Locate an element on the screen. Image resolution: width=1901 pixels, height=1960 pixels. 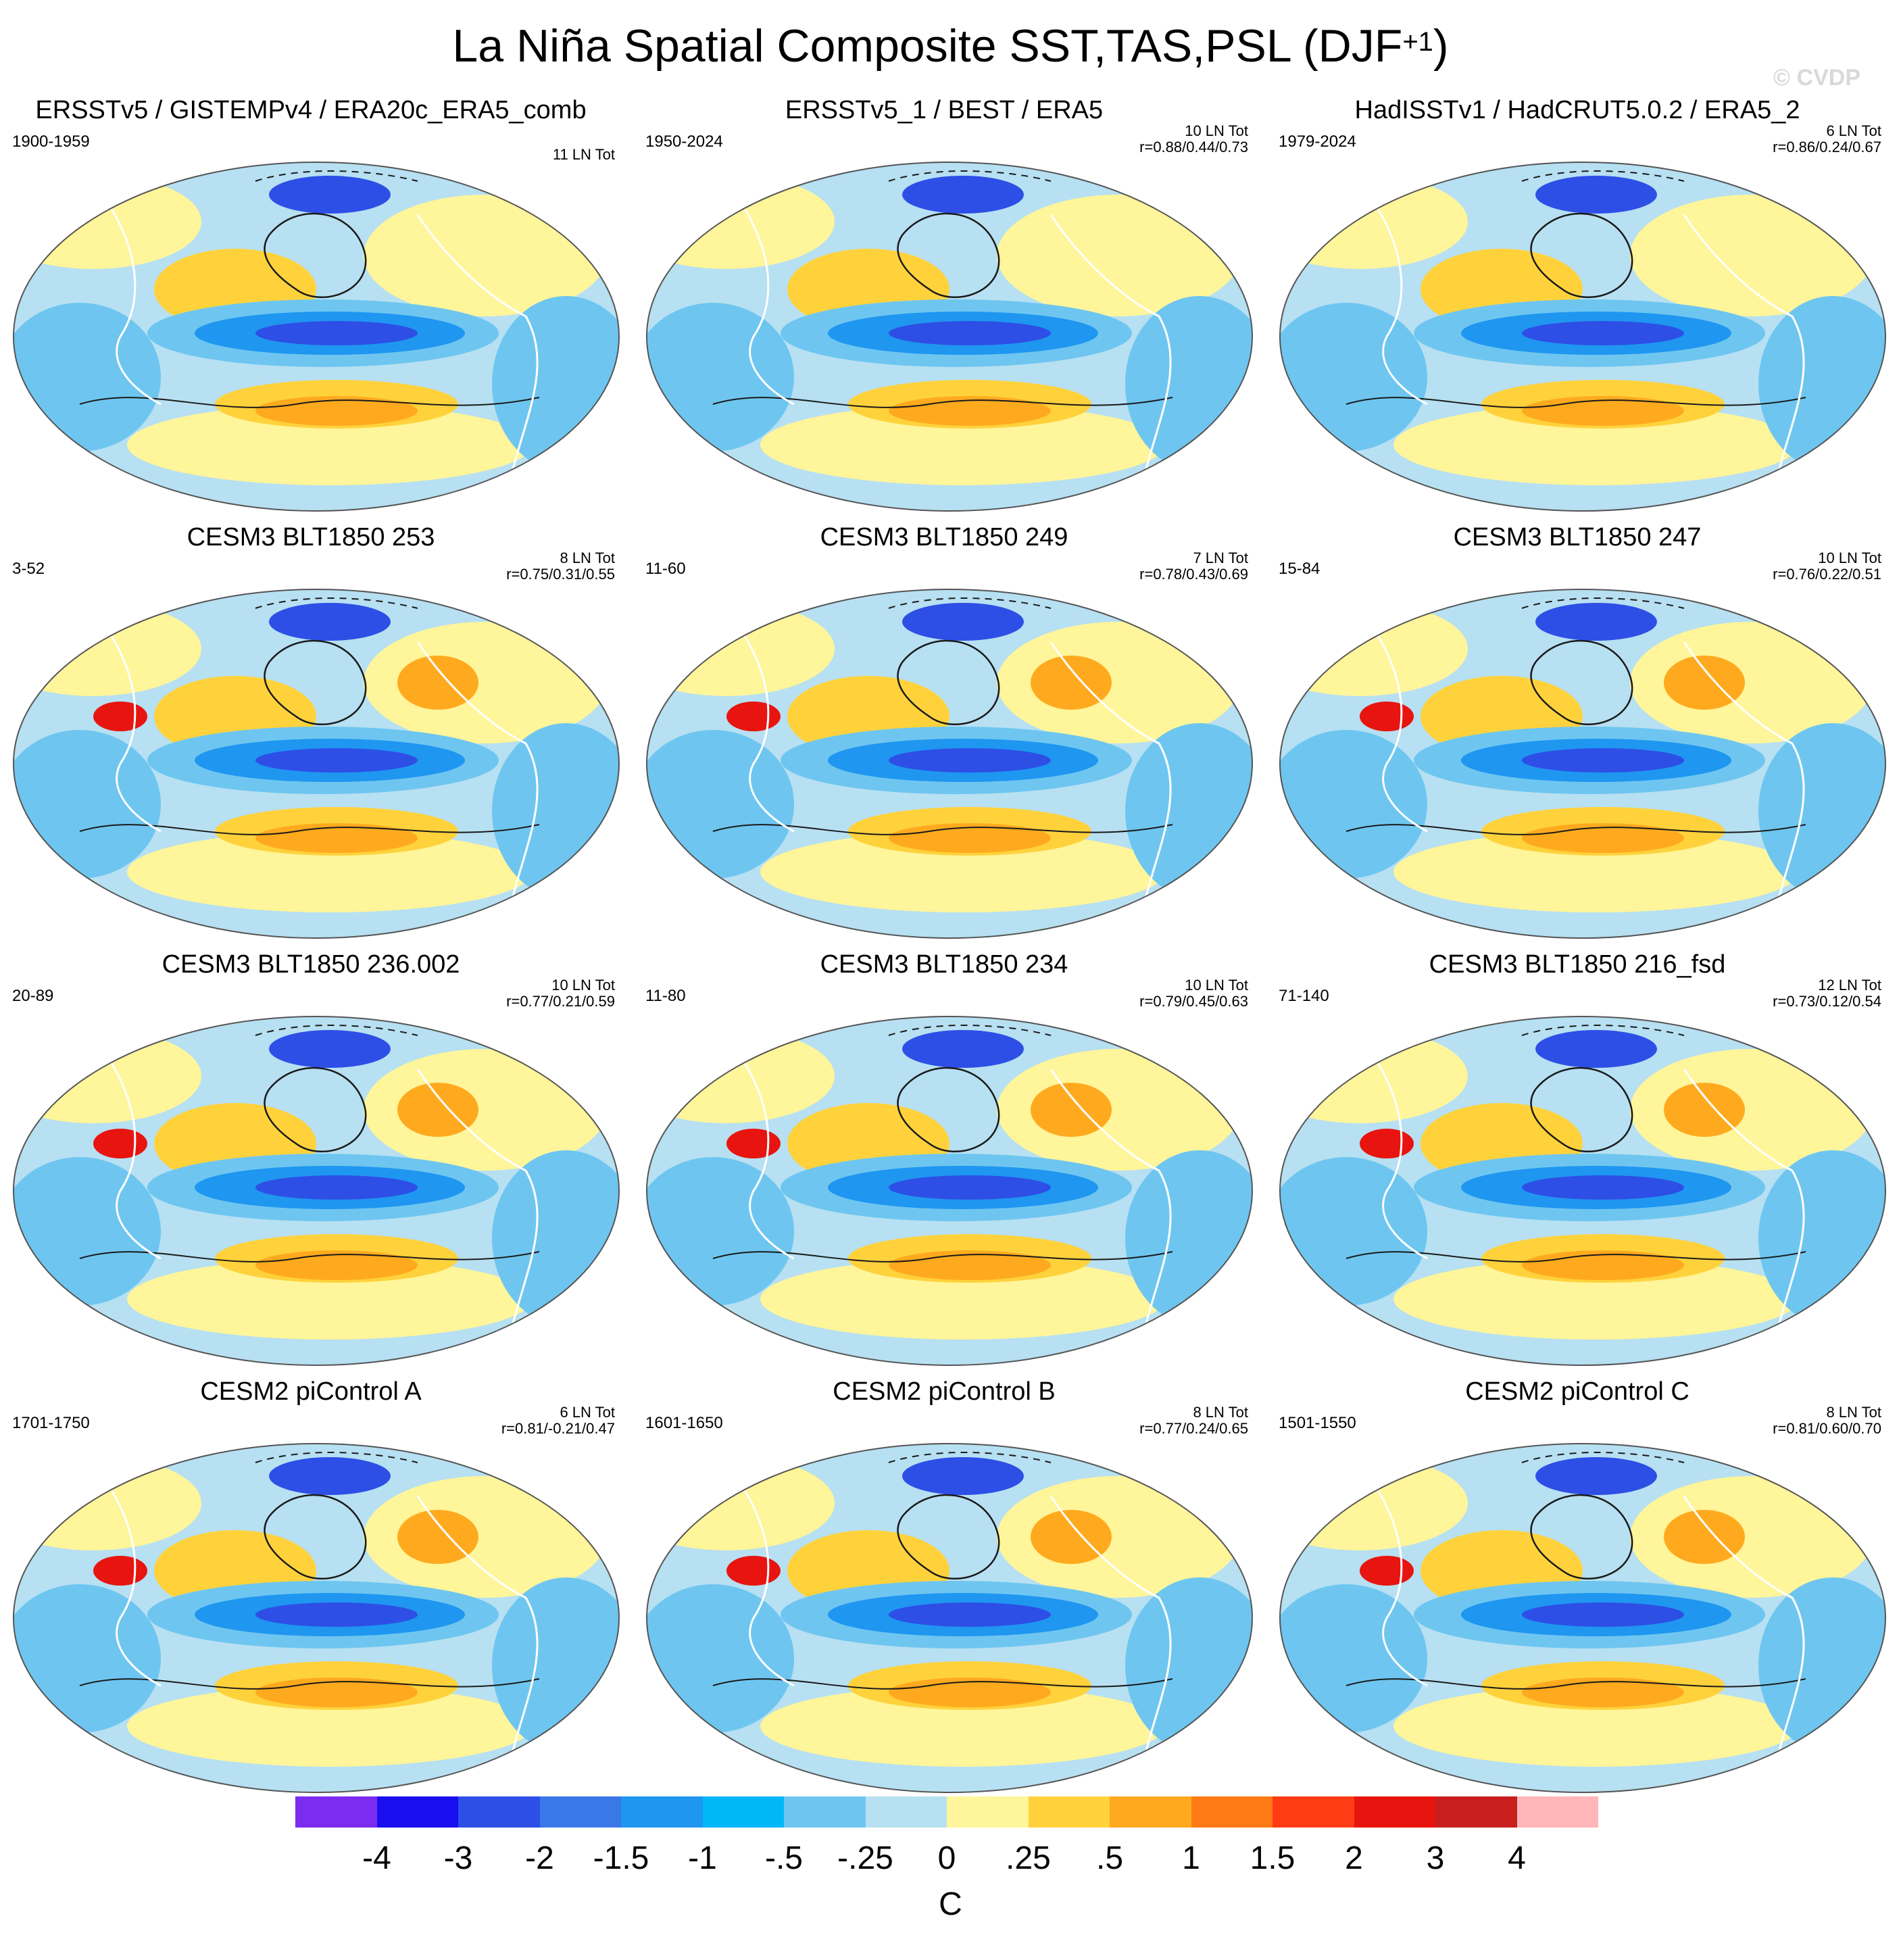
panel-stats: 12 LN Tot r=0.73/0.12/0.54 is located at coordinates (1827, 993).